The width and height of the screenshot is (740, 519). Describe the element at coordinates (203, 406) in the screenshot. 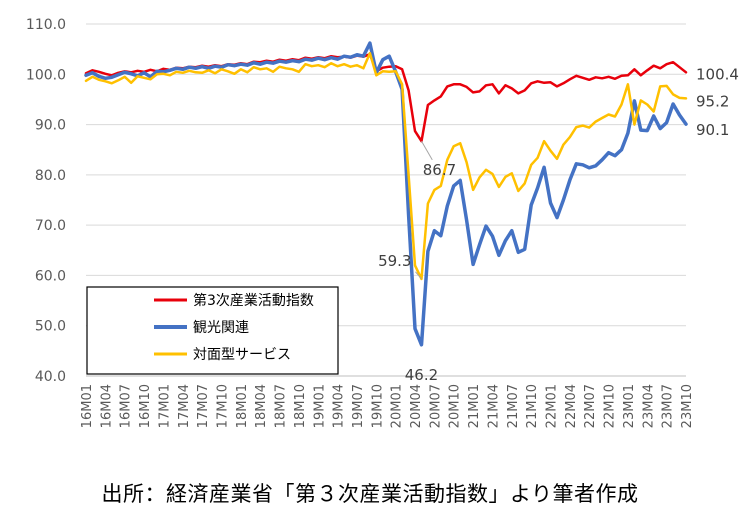

I see `x-tick-label: 17M07` at that location.